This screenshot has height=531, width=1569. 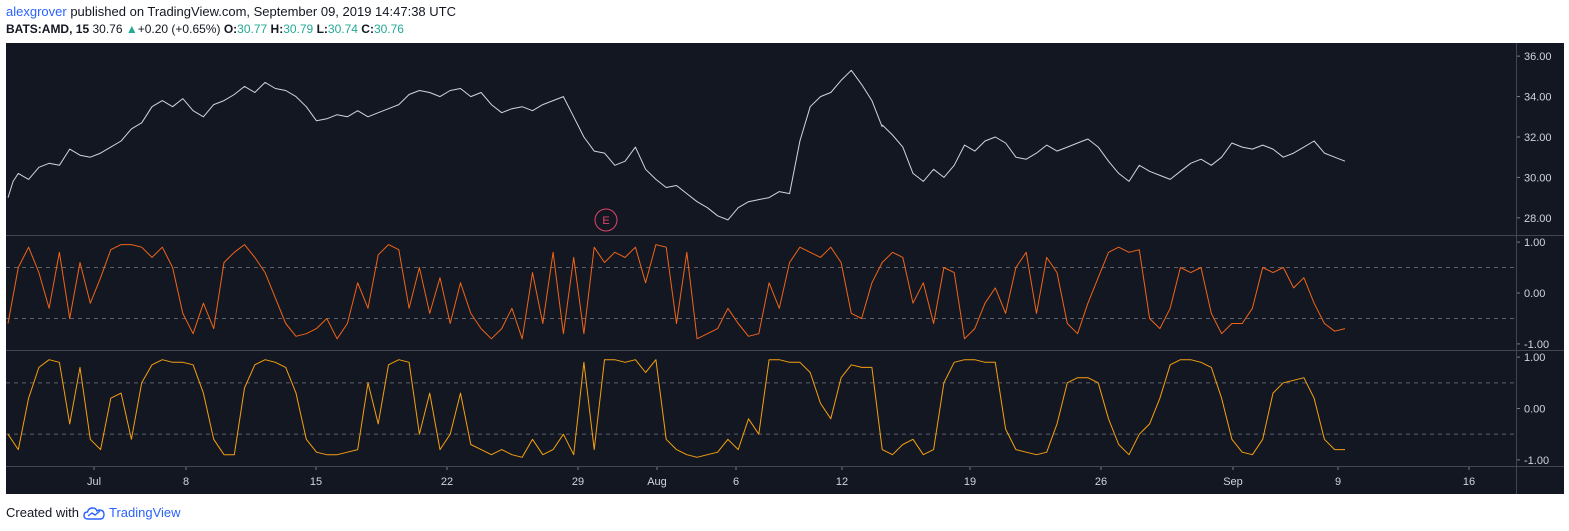 I want to click on tradingview-cloud-icon, so click(x=94, y=513).